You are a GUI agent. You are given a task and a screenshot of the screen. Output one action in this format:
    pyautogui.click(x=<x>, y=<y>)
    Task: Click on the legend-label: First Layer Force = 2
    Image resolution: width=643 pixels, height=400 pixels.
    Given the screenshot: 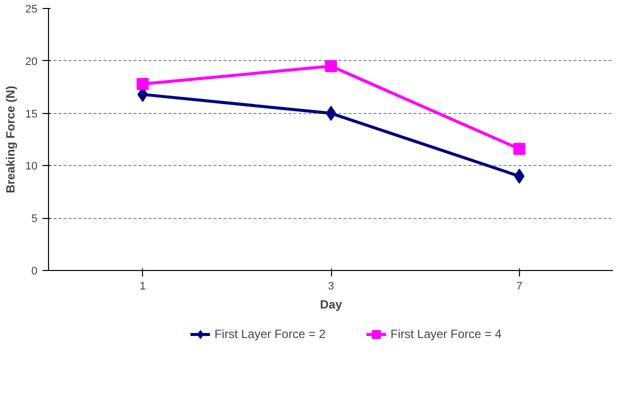 What is the action you would take?
    pyautogui.click(x=270, y=334)
    